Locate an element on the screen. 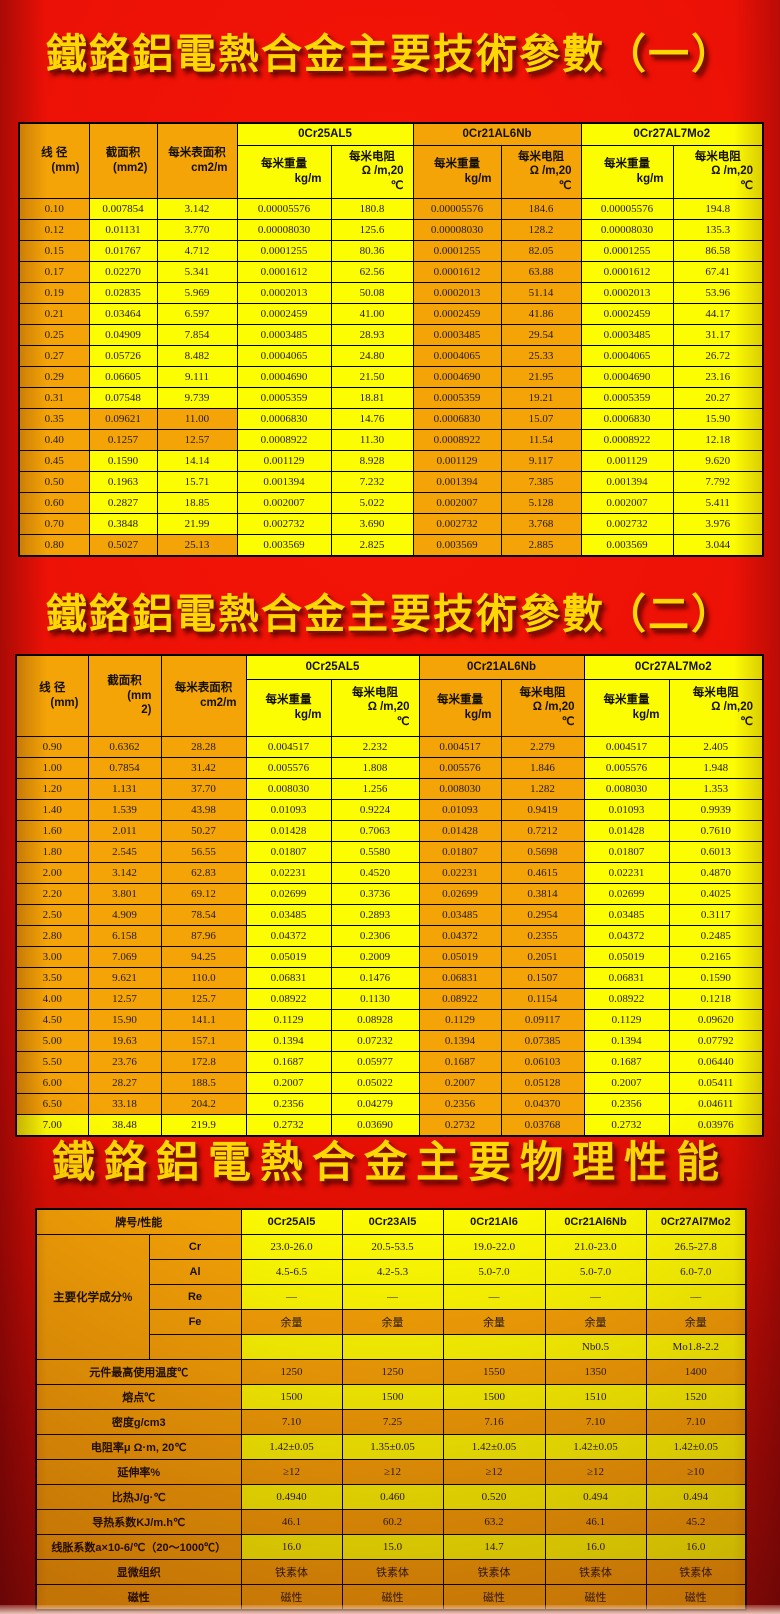 This screenshot has width=780, height=1614. table-cell: 0.21 is located at coordinates (54, 313).